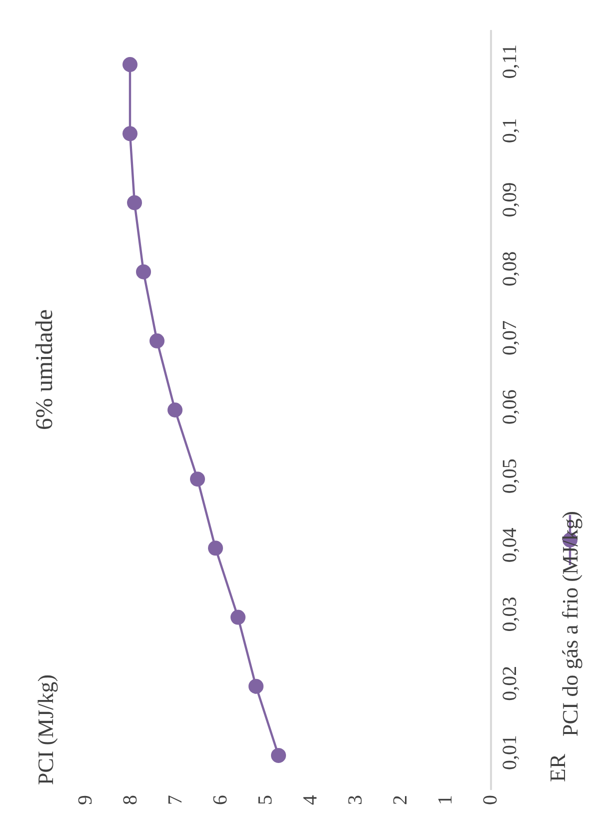 The image size is (607, 836). I want to click on y-tick-label: 0,08, so click(509, 268).